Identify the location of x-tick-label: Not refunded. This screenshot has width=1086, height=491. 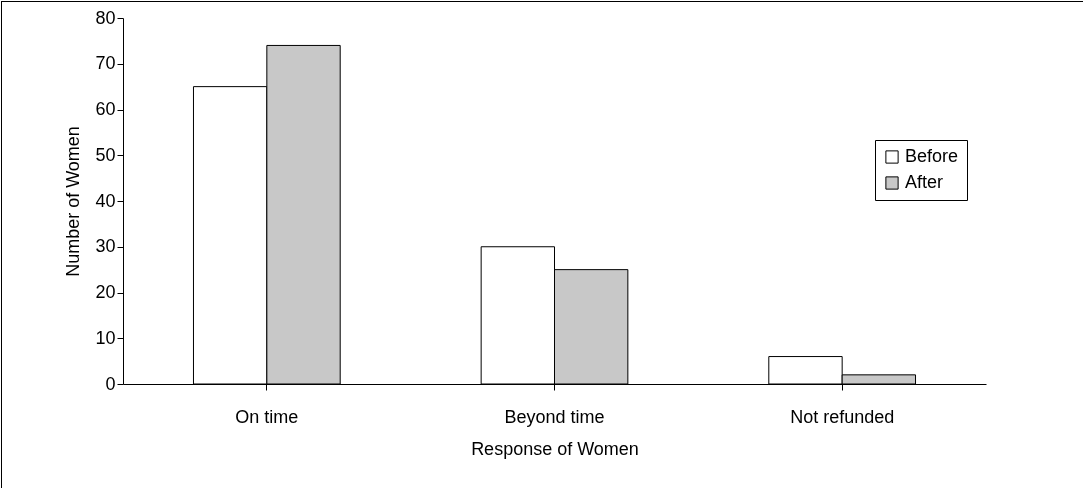
(842, 416).